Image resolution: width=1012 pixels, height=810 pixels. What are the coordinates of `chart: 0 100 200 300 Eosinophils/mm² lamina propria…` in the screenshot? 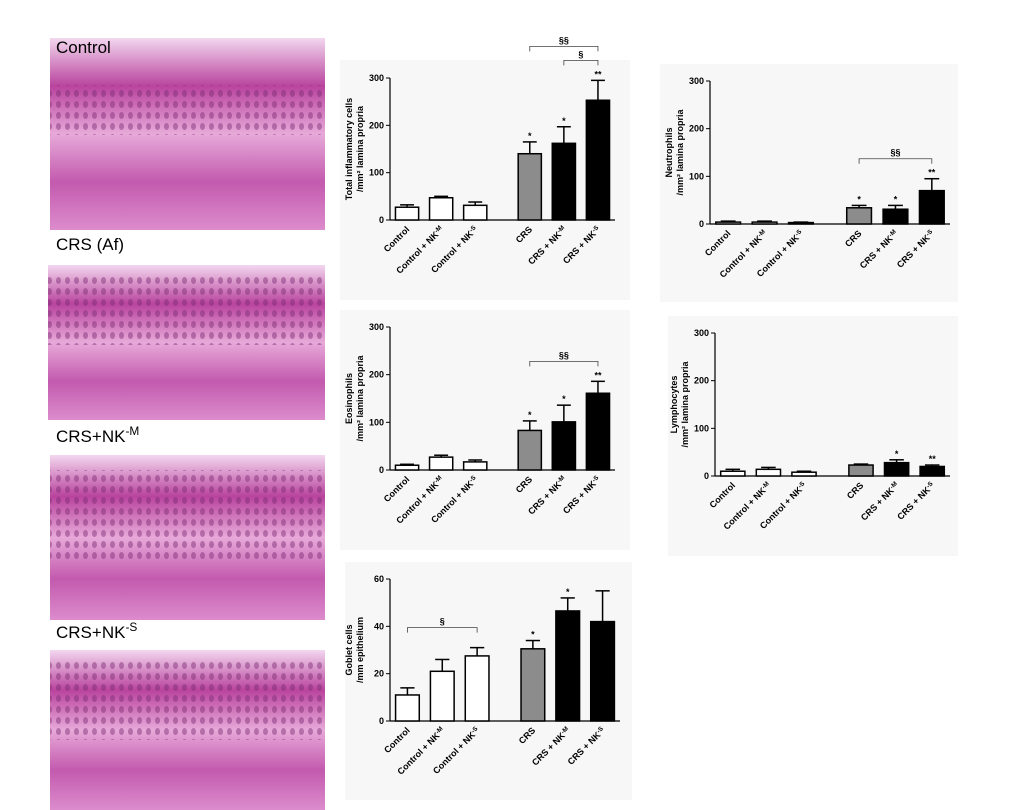 It's located at (485, 430).